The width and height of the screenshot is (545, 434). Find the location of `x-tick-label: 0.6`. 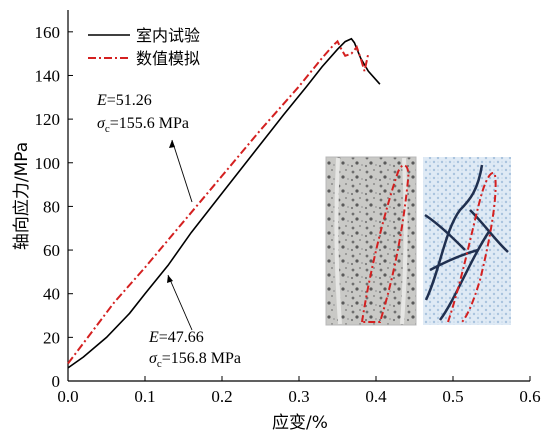

x-tick-label: 0.6 is located at coordinates (529, 396).